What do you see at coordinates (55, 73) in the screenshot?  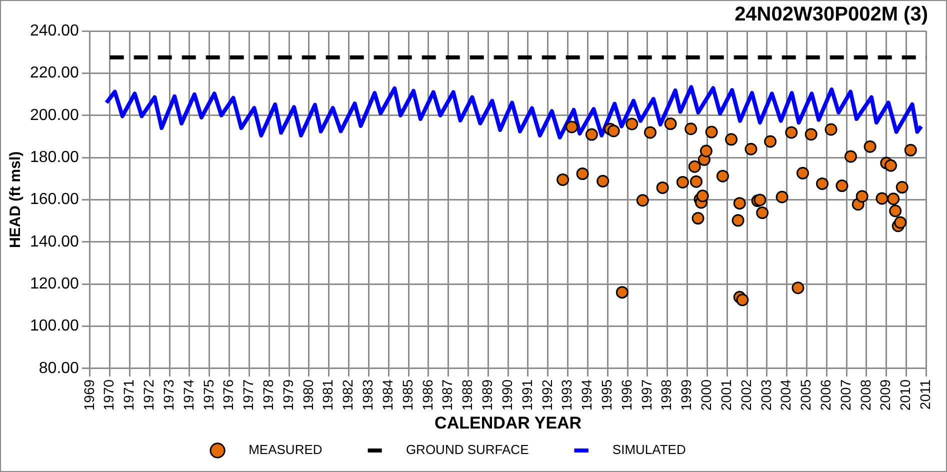 I see `y-tick-label: 220.00` at bounding box center [55, 73].